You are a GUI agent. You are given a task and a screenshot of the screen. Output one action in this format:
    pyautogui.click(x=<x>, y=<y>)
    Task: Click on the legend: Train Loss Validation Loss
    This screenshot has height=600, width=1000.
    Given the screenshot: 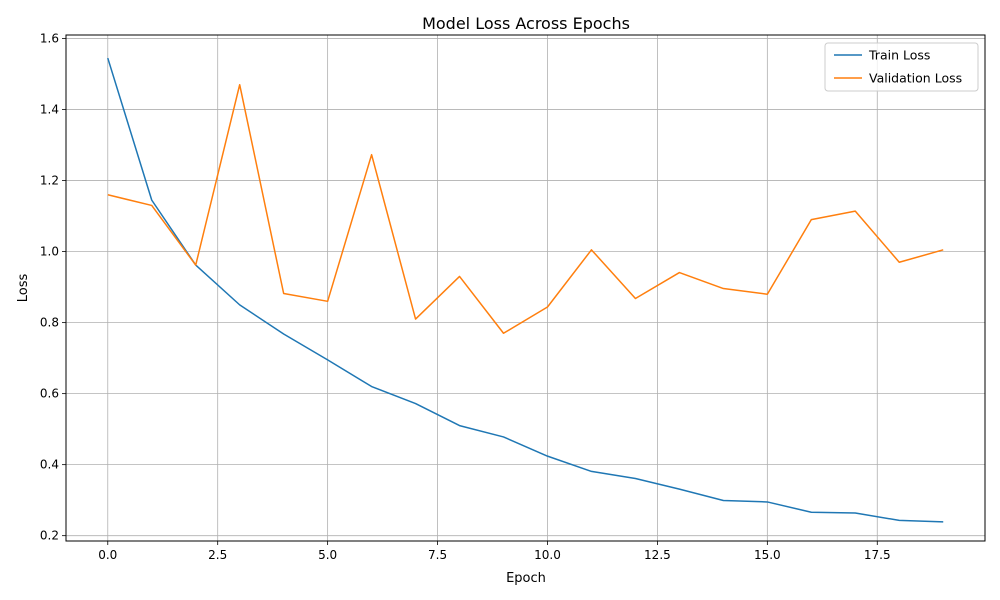 What is the action you would take?
    pyautogui.click(x=901, y=67)
    